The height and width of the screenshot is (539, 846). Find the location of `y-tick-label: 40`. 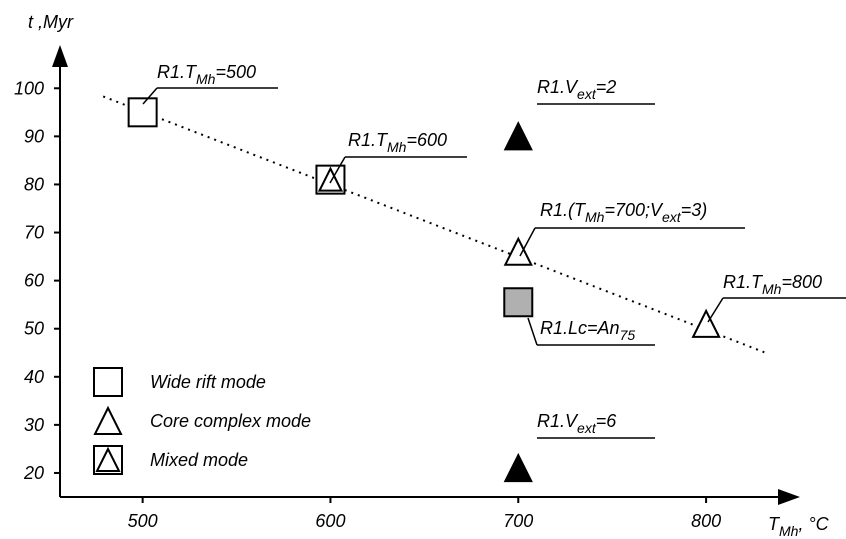

y-tick-label: 40 is located at coordinates (34, 377).